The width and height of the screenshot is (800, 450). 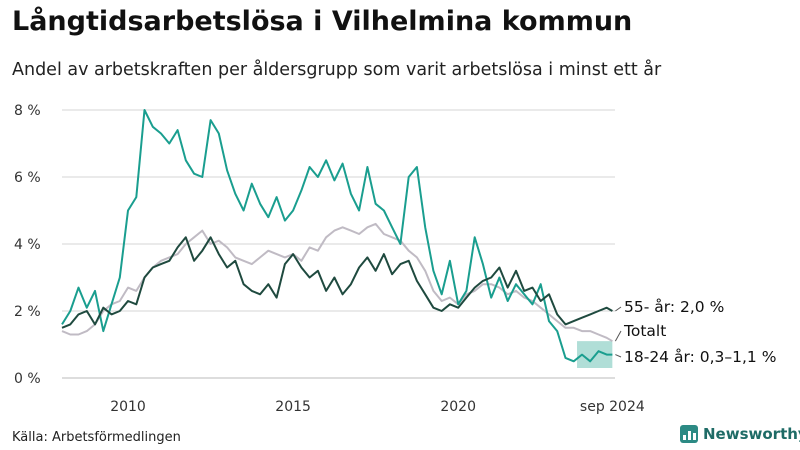 I want to click on series-line-aldre, so click(x=337, y=282).